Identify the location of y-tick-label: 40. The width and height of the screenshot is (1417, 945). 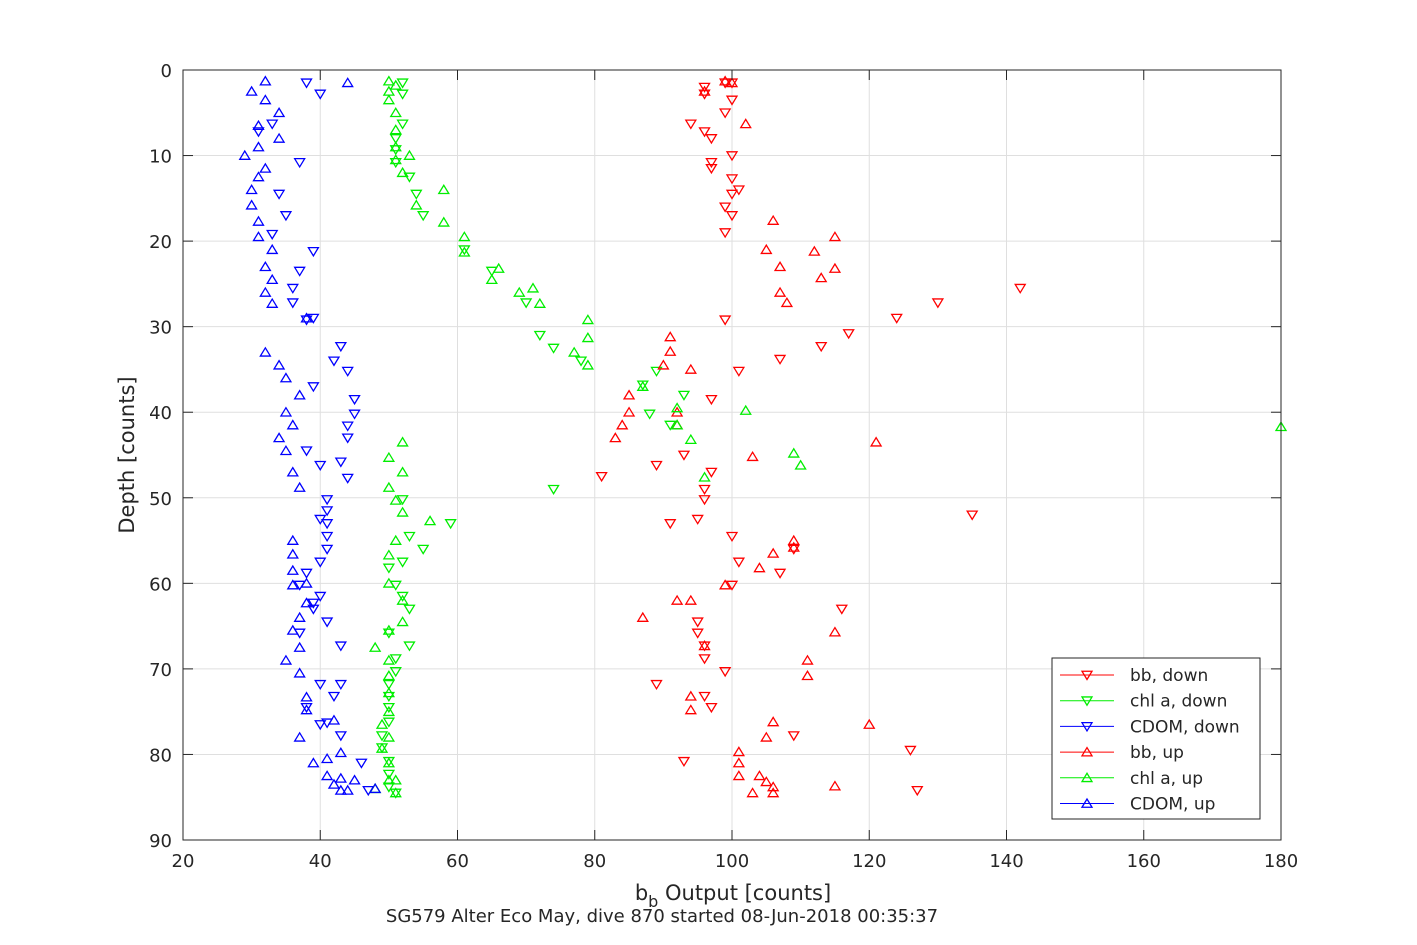
(160, 413).